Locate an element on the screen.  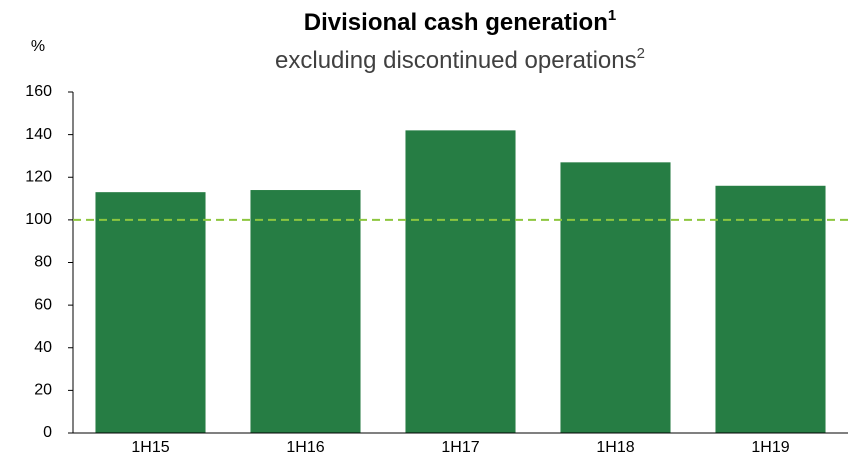
chart-title: Divisional cash generation is located at coordinates (456, 22).